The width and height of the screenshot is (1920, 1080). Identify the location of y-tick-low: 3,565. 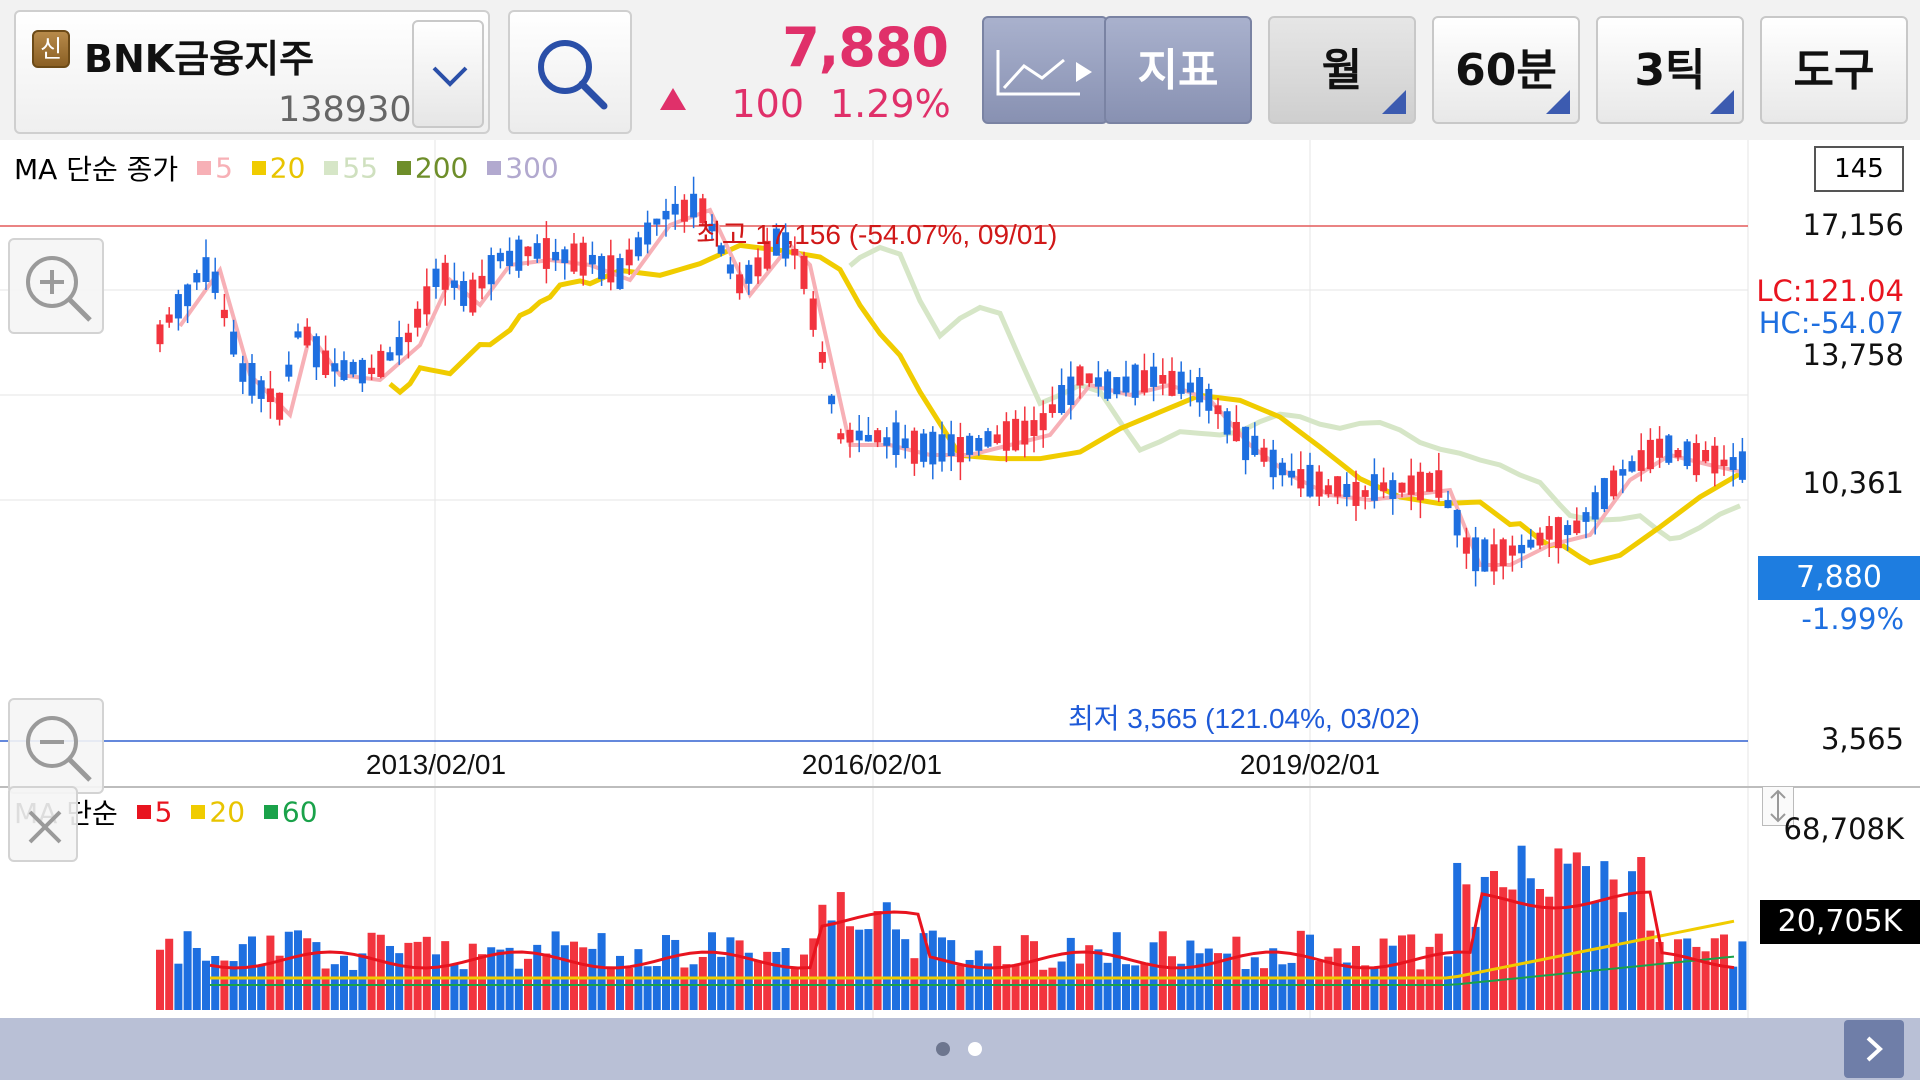
(1862, 739).